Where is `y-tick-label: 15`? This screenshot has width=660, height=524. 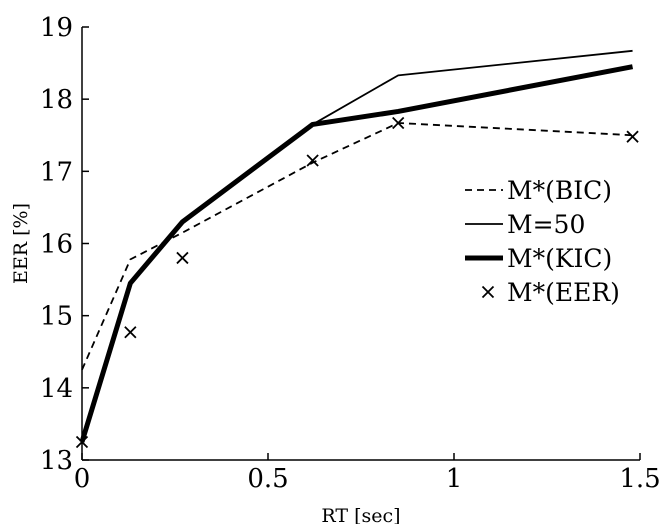
y-tick-label: 15 is located at coordinates (56, 317).